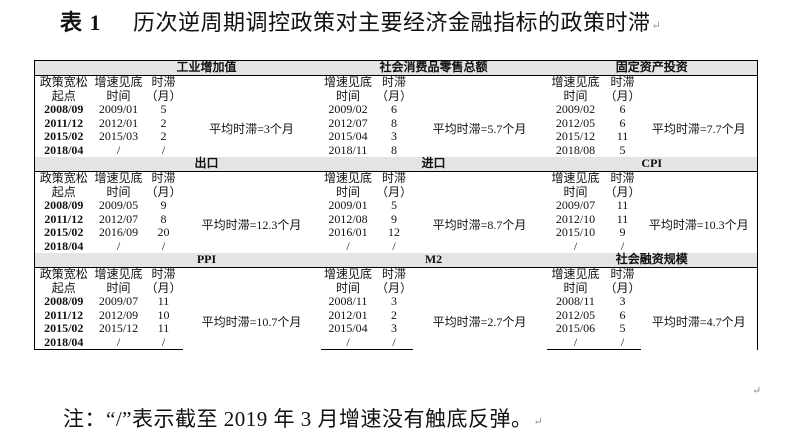  What do you see at coordinates (163, 232) in the screenshot?
I see `lag-months-cell: 20` at bounding box center [163, 232].